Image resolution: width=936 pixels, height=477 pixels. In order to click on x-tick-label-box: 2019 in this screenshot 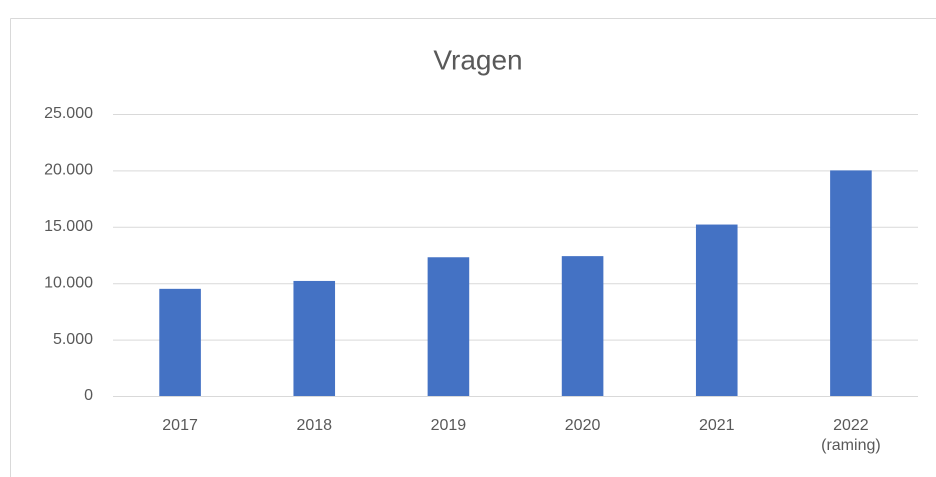, I will do `click(448, 425)`.